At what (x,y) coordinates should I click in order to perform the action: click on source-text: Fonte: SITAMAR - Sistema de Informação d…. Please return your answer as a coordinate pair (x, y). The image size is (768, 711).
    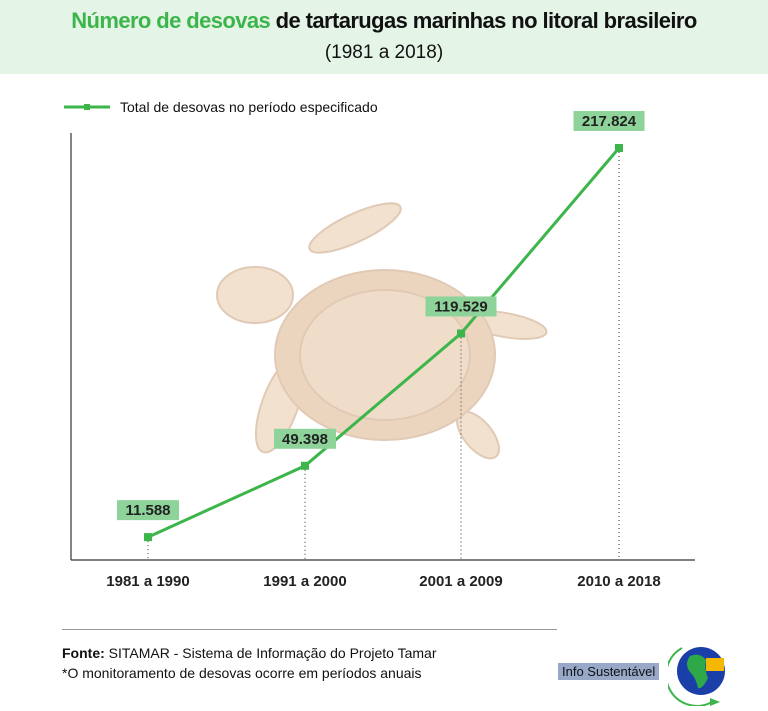
    Looking at the image, I should click on (249, 653).